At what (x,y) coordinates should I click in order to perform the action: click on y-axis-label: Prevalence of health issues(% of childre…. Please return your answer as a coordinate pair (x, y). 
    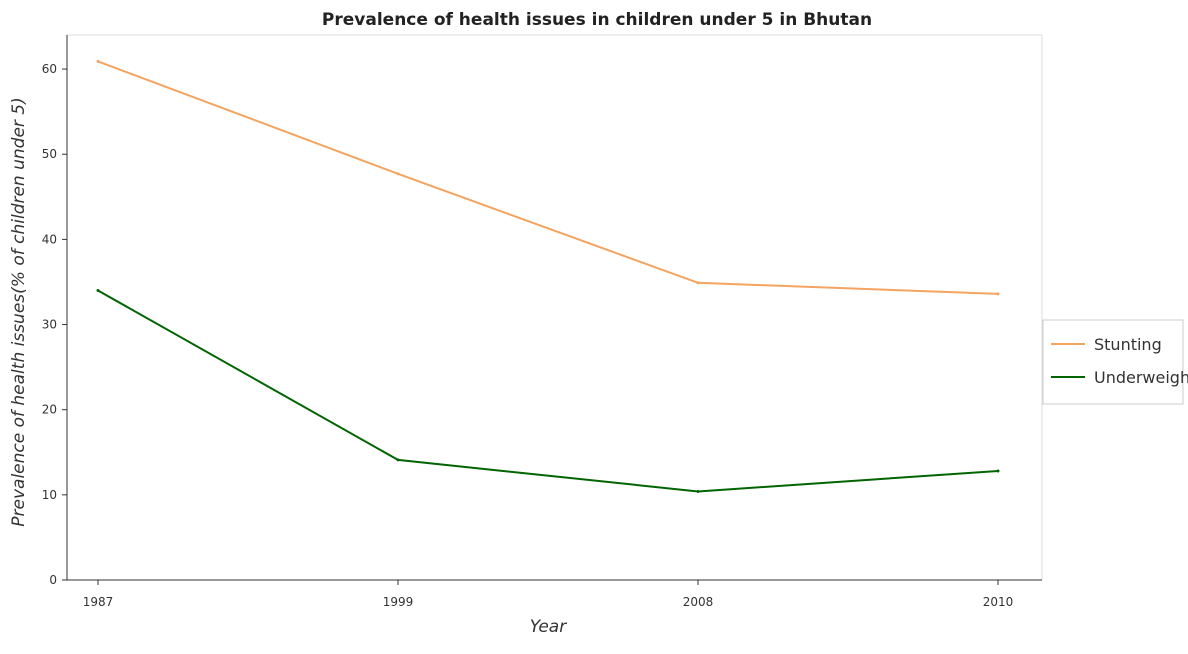
    Looking at the image, I should click on (19, 311).